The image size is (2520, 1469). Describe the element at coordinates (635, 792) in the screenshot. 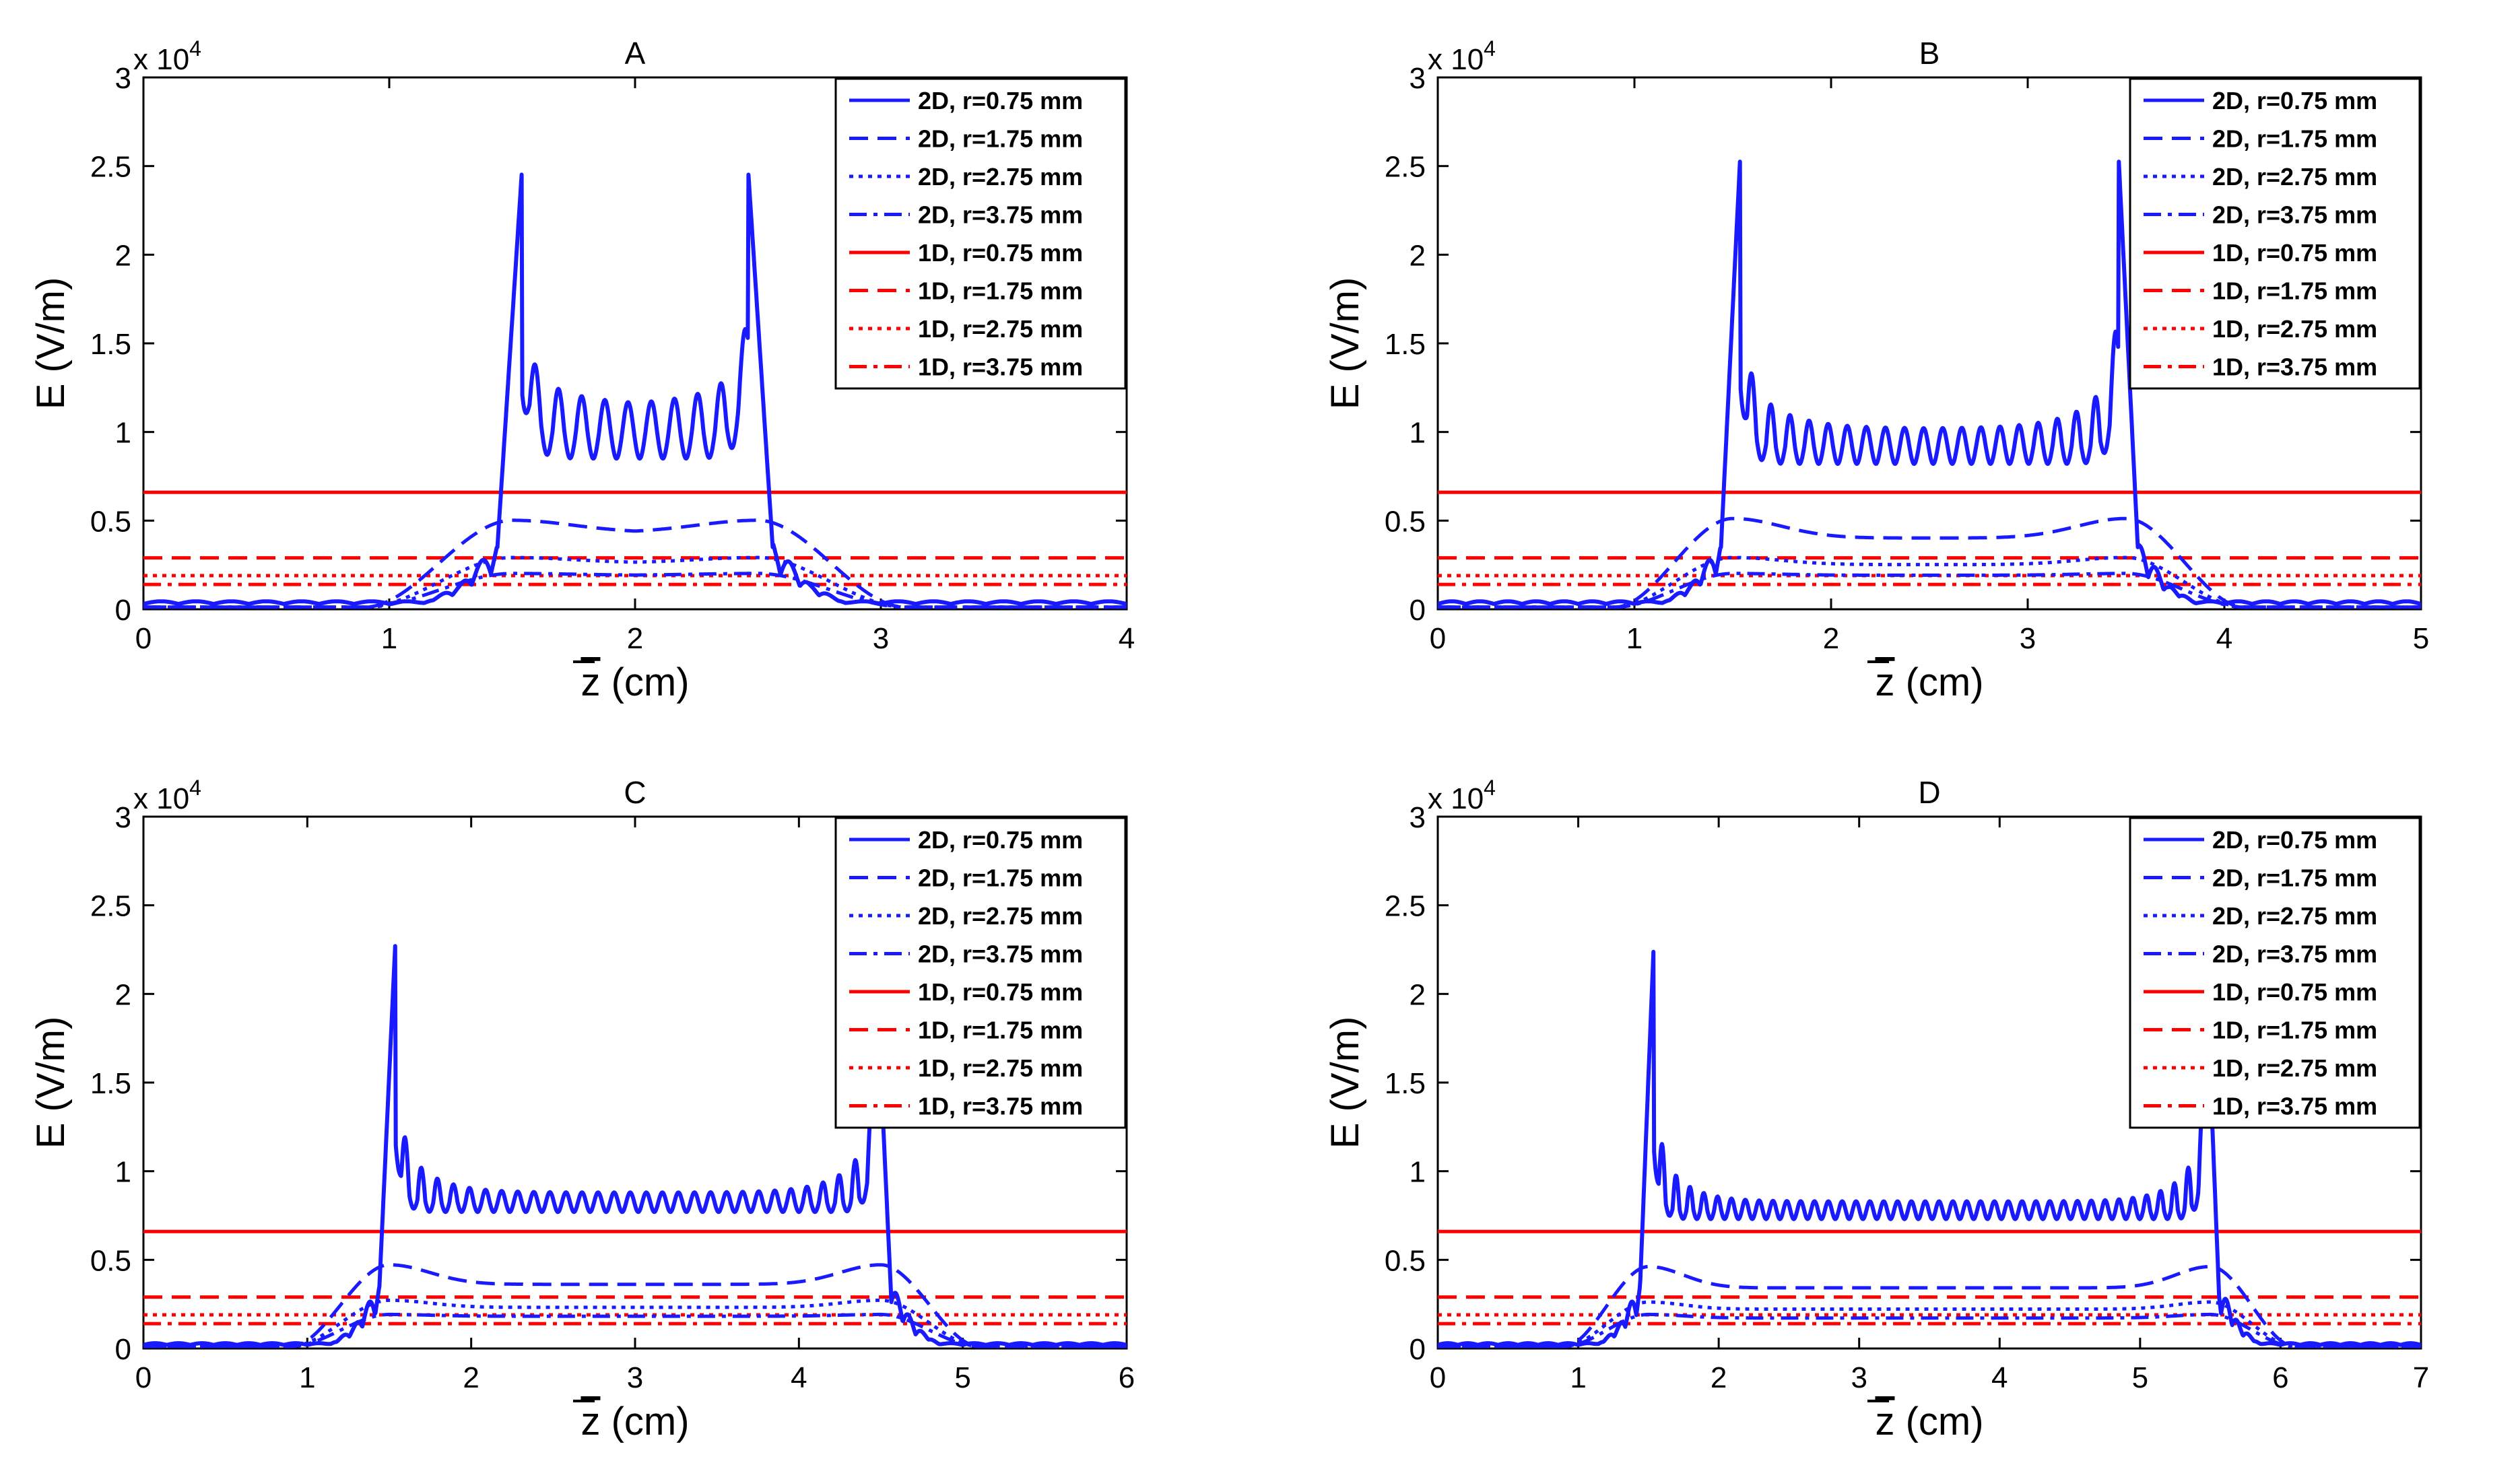

I see `chart-title: C` at that location.